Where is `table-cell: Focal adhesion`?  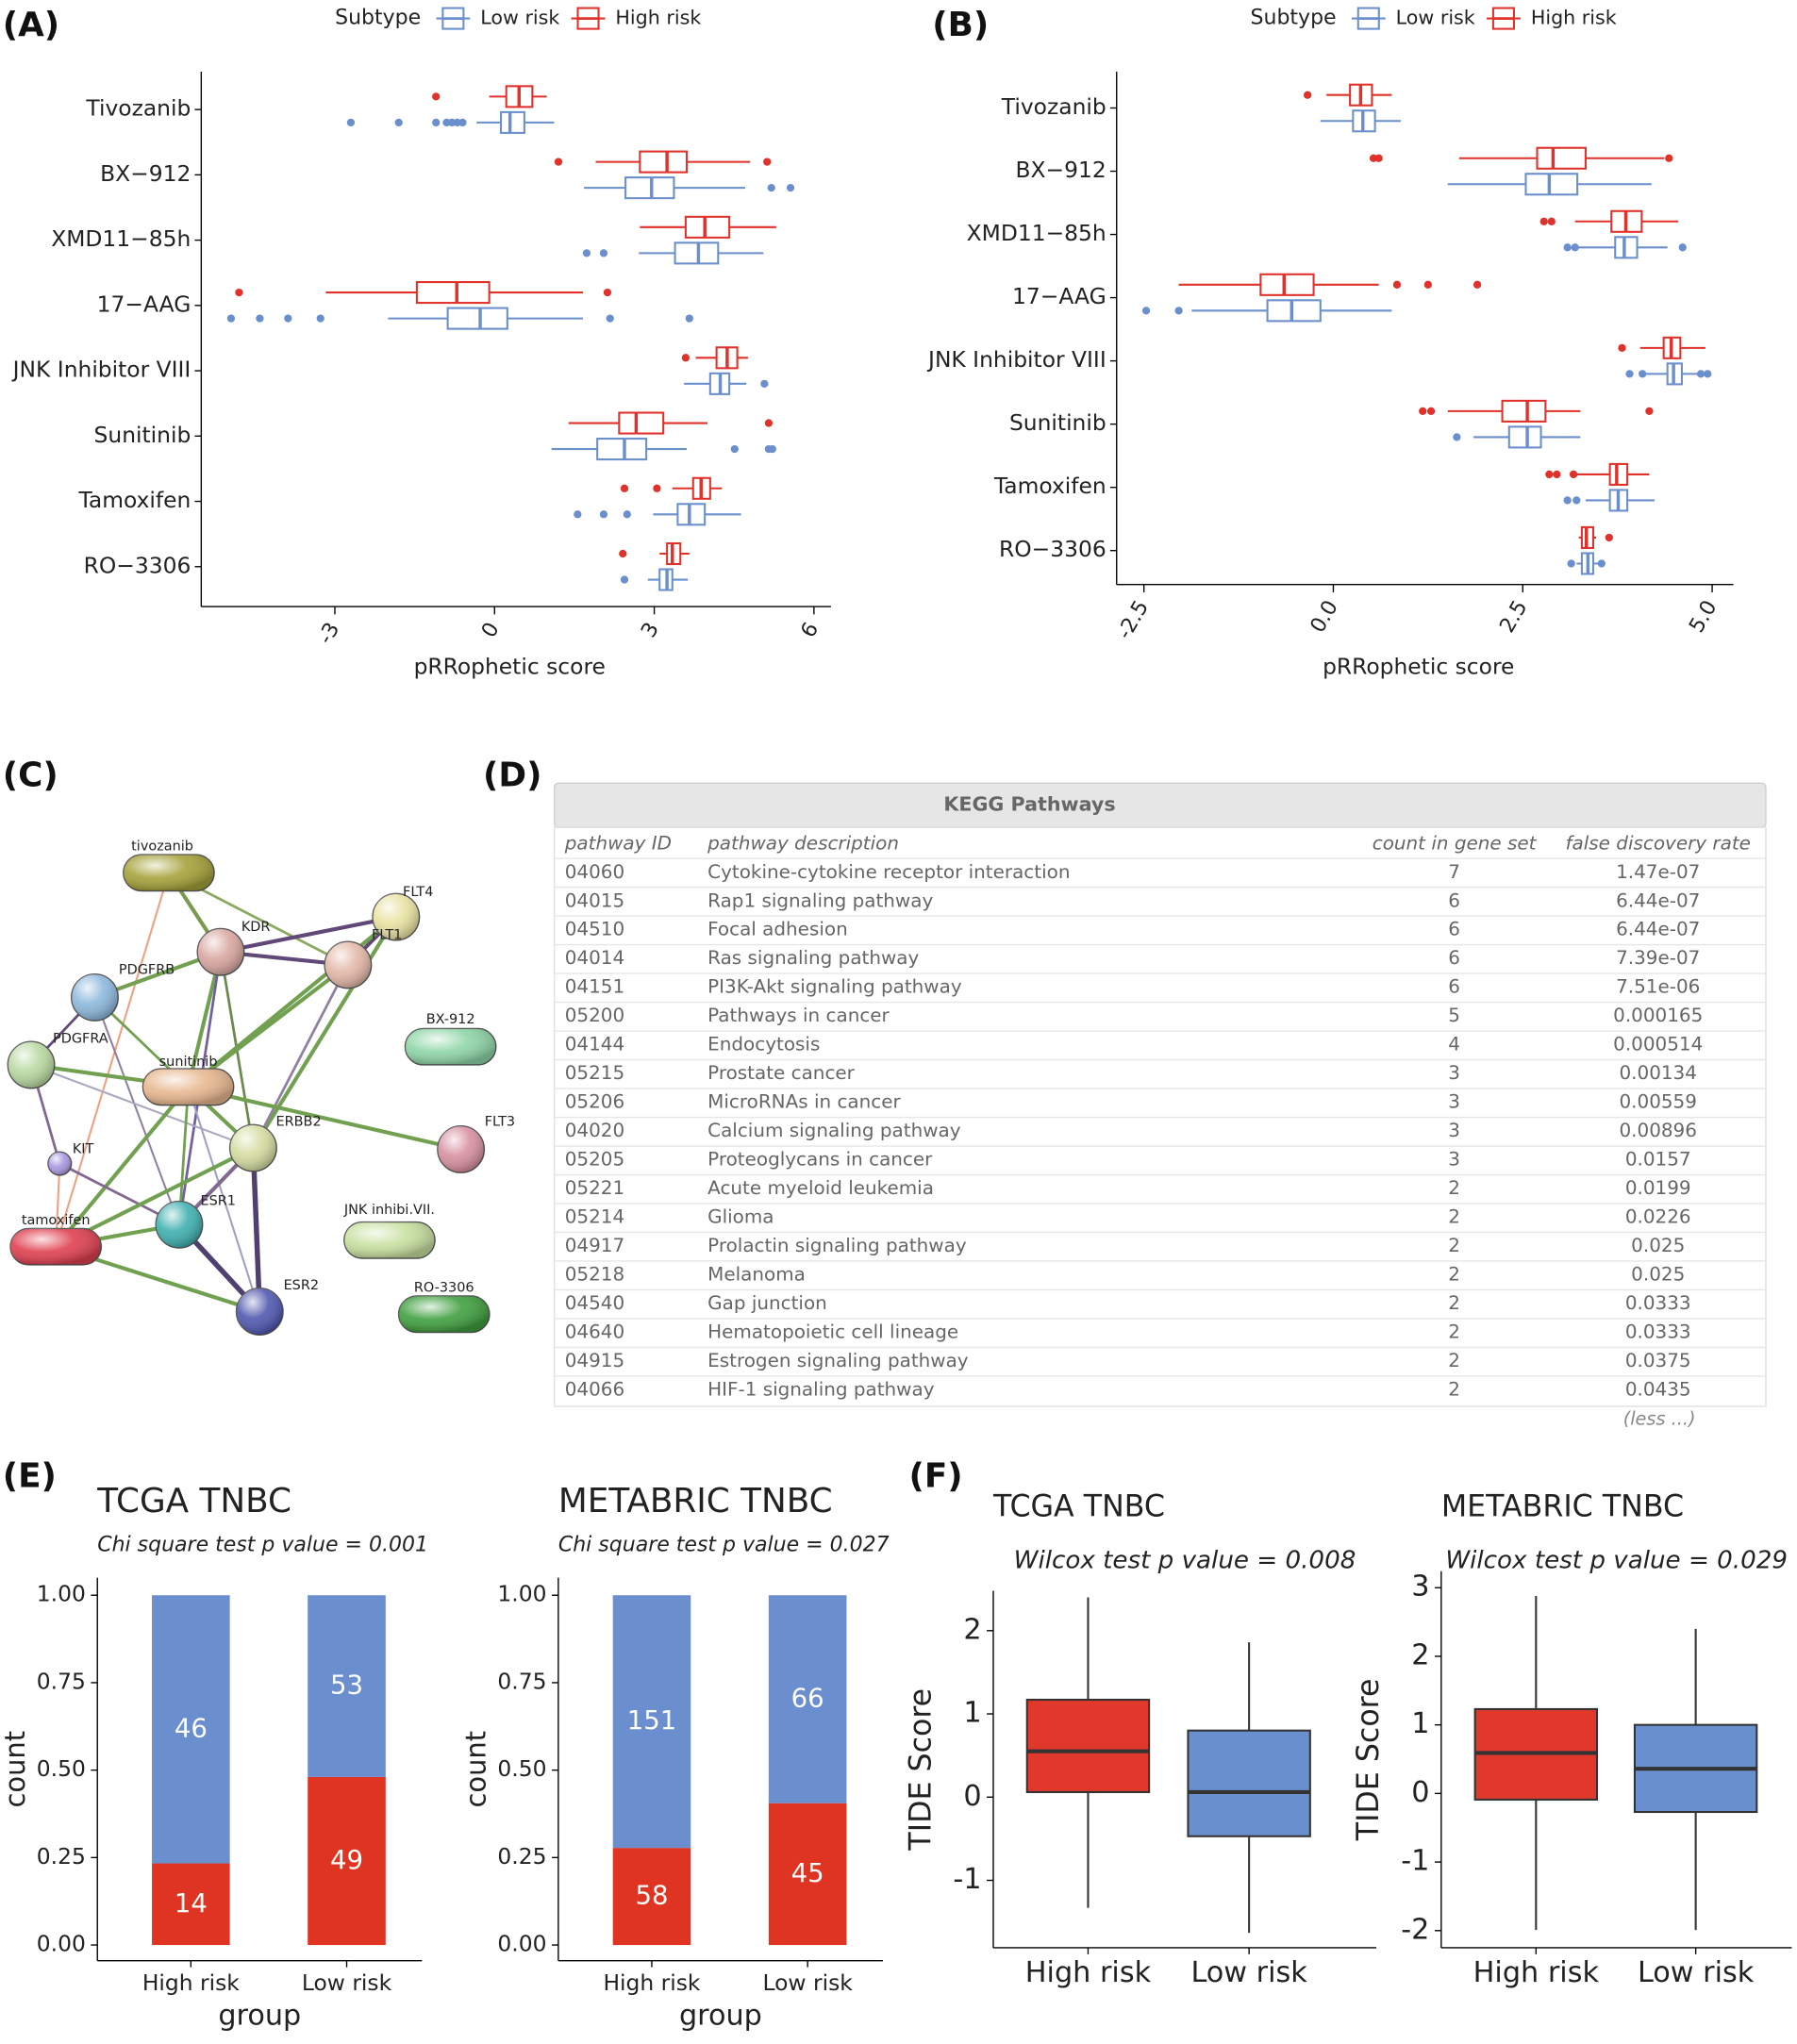 table-cell: Focal adhesion is located at coordinates (777, 929).